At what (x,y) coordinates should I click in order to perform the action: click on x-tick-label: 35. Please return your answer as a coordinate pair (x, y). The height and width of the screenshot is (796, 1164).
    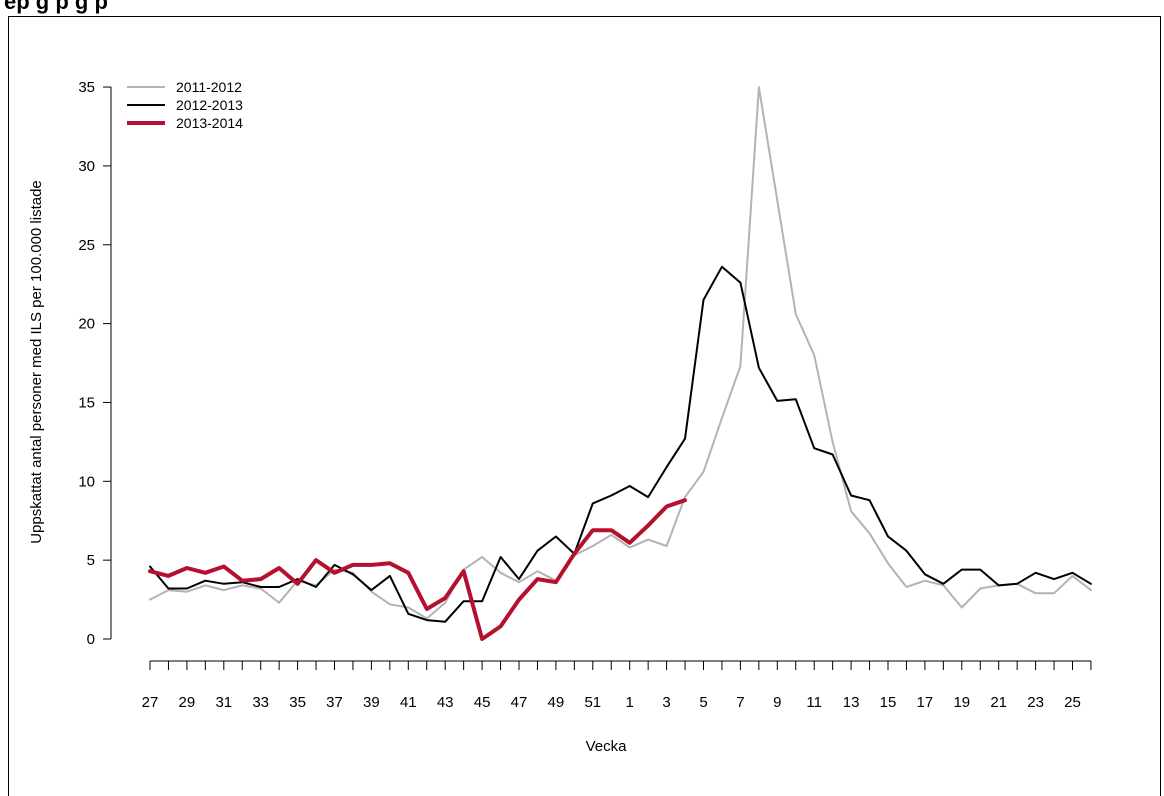
    Looking at the image, I should click on (297, 702).